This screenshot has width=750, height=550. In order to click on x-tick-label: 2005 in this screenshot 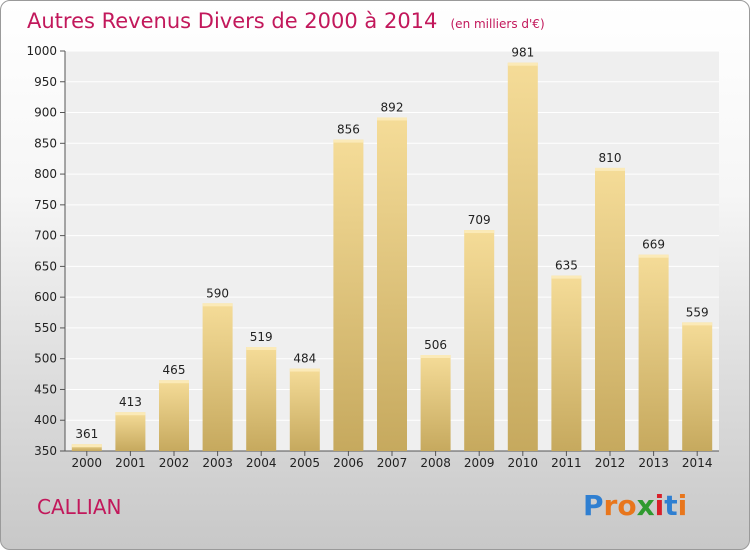, I will do `click(305, 463)`.